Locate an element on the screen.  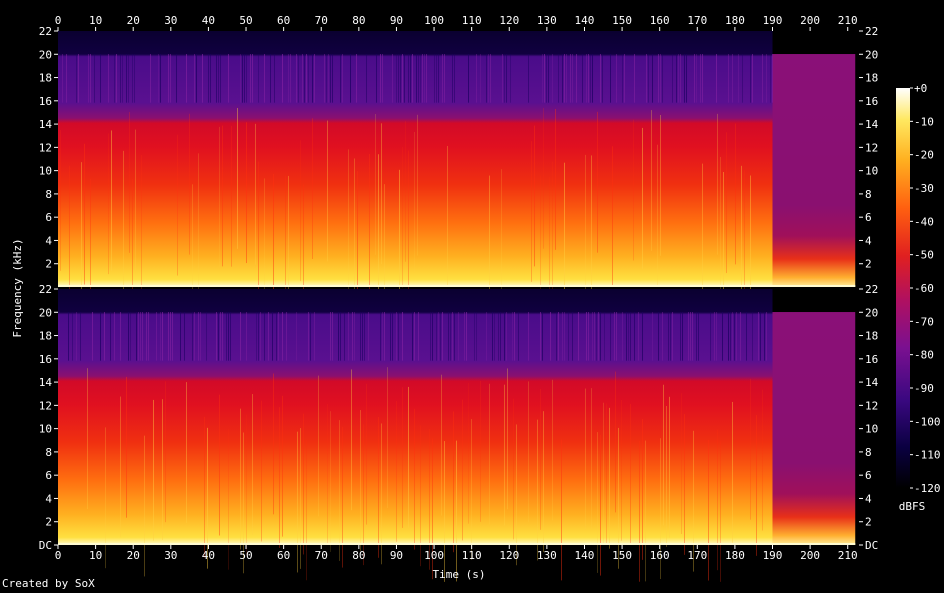
x-tick-label-bottom: 70 is located at coordinates (321, 555).